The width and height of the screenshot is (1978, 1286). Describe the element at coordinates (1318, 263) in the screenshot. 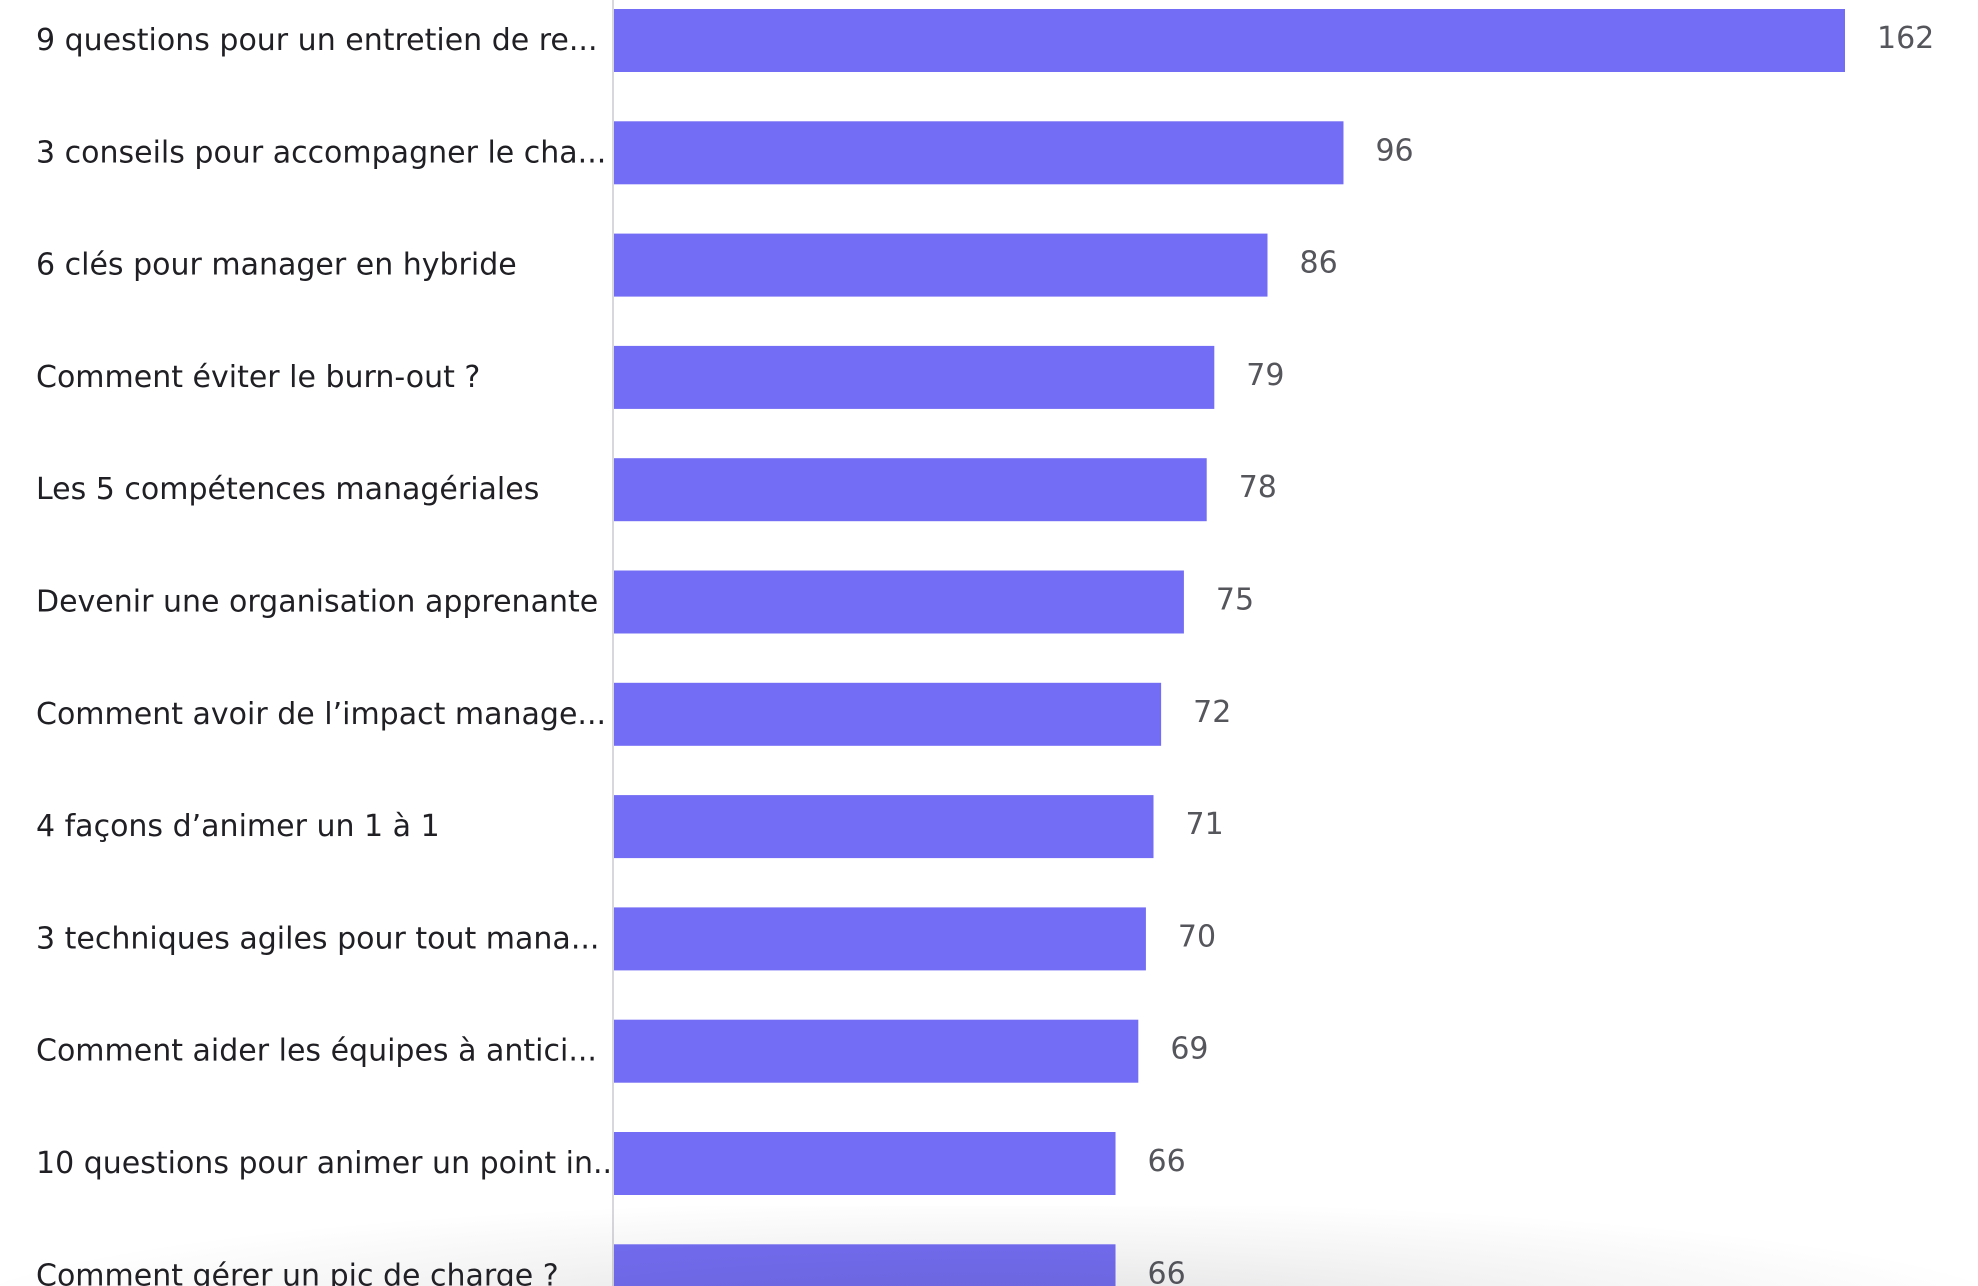

I see `value-label: 86` at that location.